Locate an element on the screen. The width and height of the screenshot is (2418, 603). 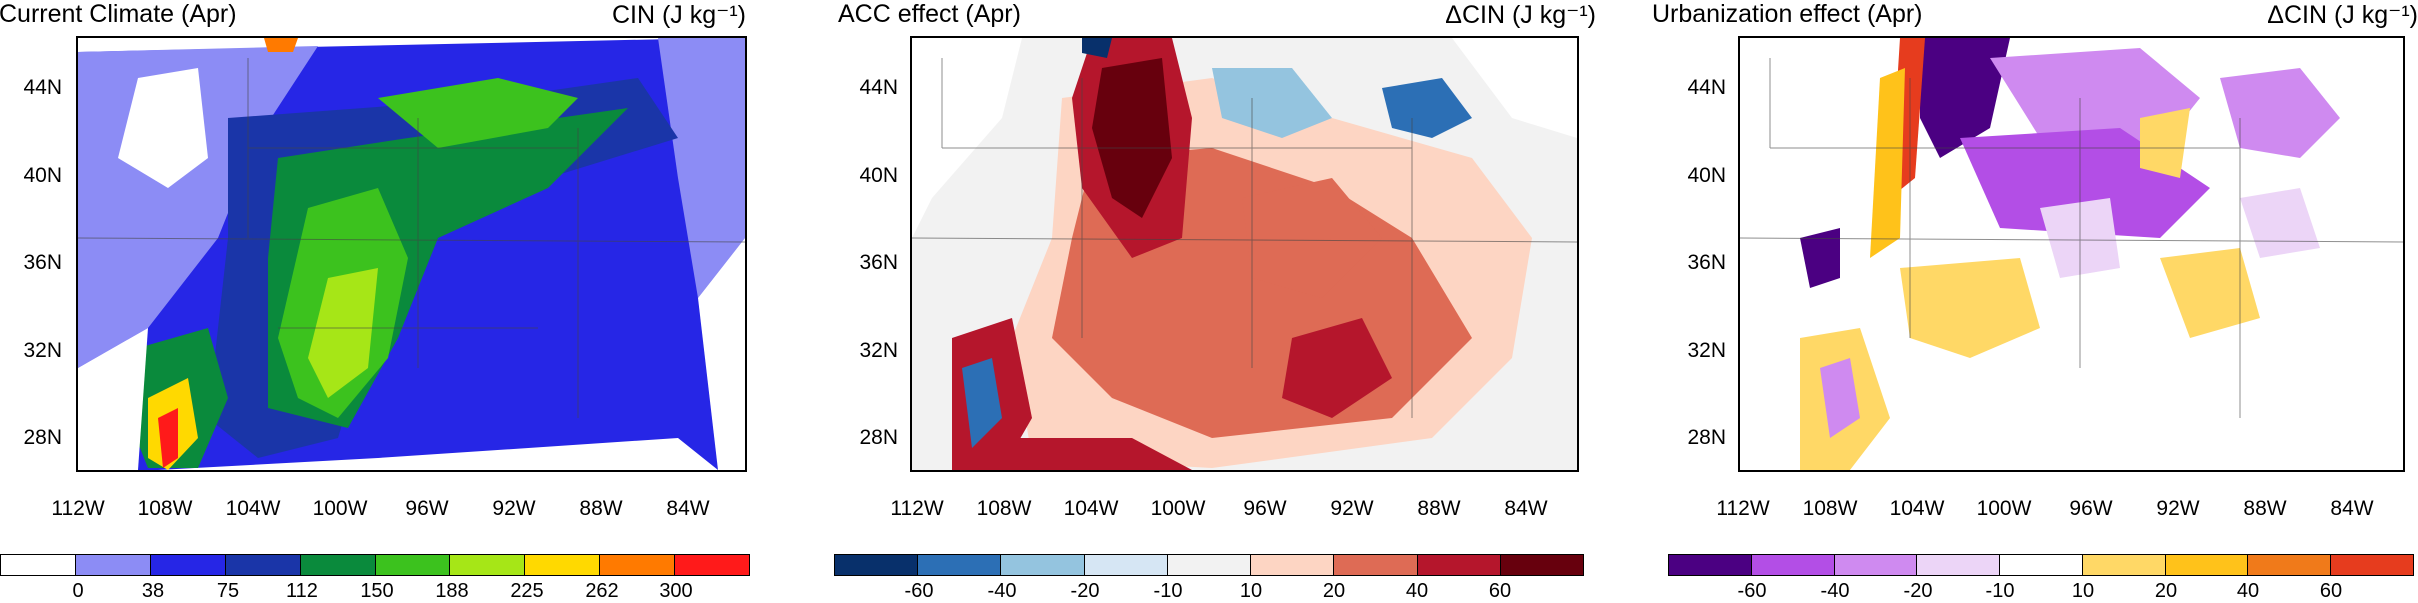
colorbar-label: 40 is located at coordinates (2248, 591).